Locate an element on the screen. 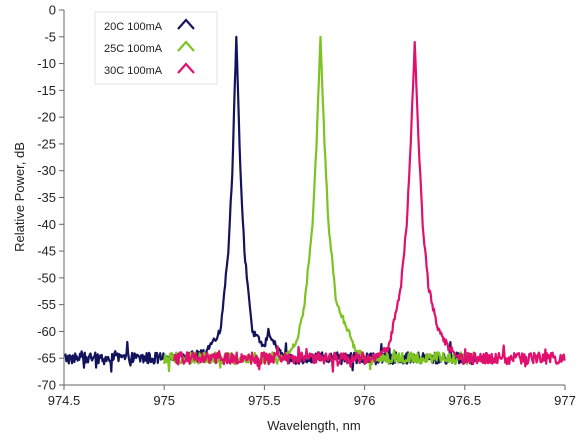 This screenshot has width=577, height=441. y-tick-label: -25 is located at coordinates (46, 143).